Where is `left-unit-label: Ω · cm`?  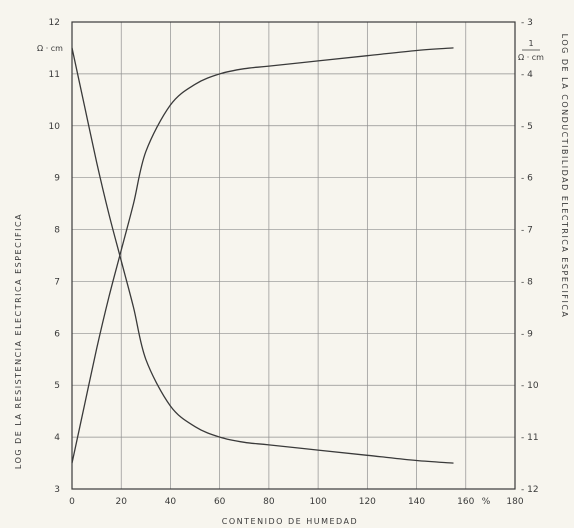
left-unit-label: Ω · cm is located at coordinates (50, 48).